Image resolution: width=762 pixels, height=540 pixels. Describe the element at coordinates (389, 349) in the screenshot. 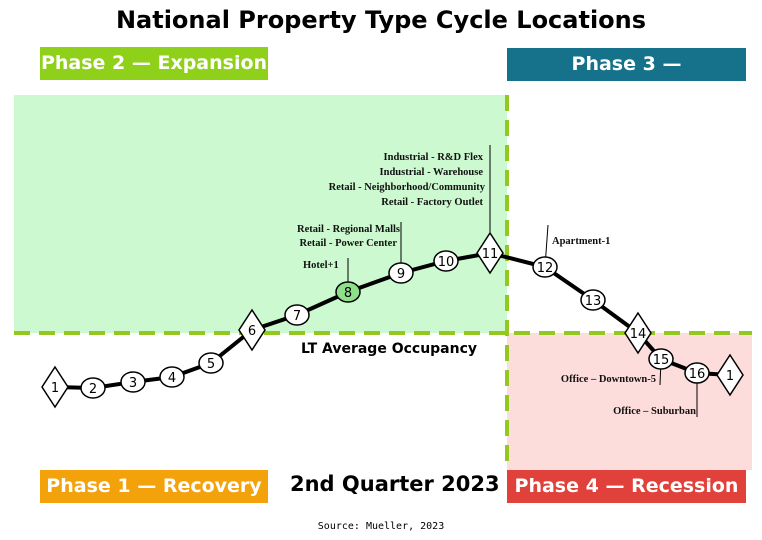

I see `lt-average-label: LT Average Occupancy` at that location.